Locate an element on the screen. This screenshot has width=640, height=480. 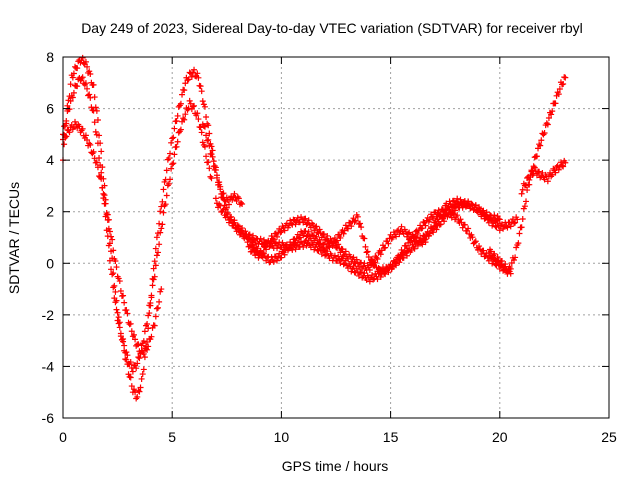
x-tick-label: 25 is located at coordinates (609, 437).